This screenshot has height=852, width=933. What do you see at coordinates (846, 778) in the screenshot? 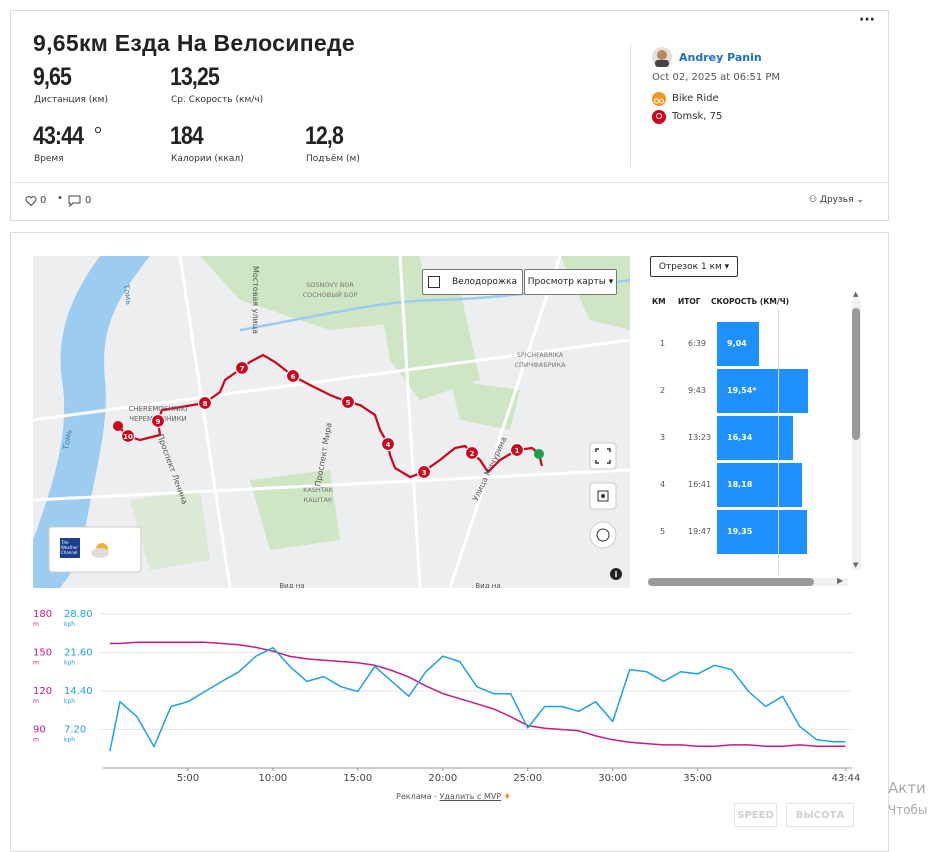
I see `x-tick-label: 43:44` at bounding box center [846, 778].